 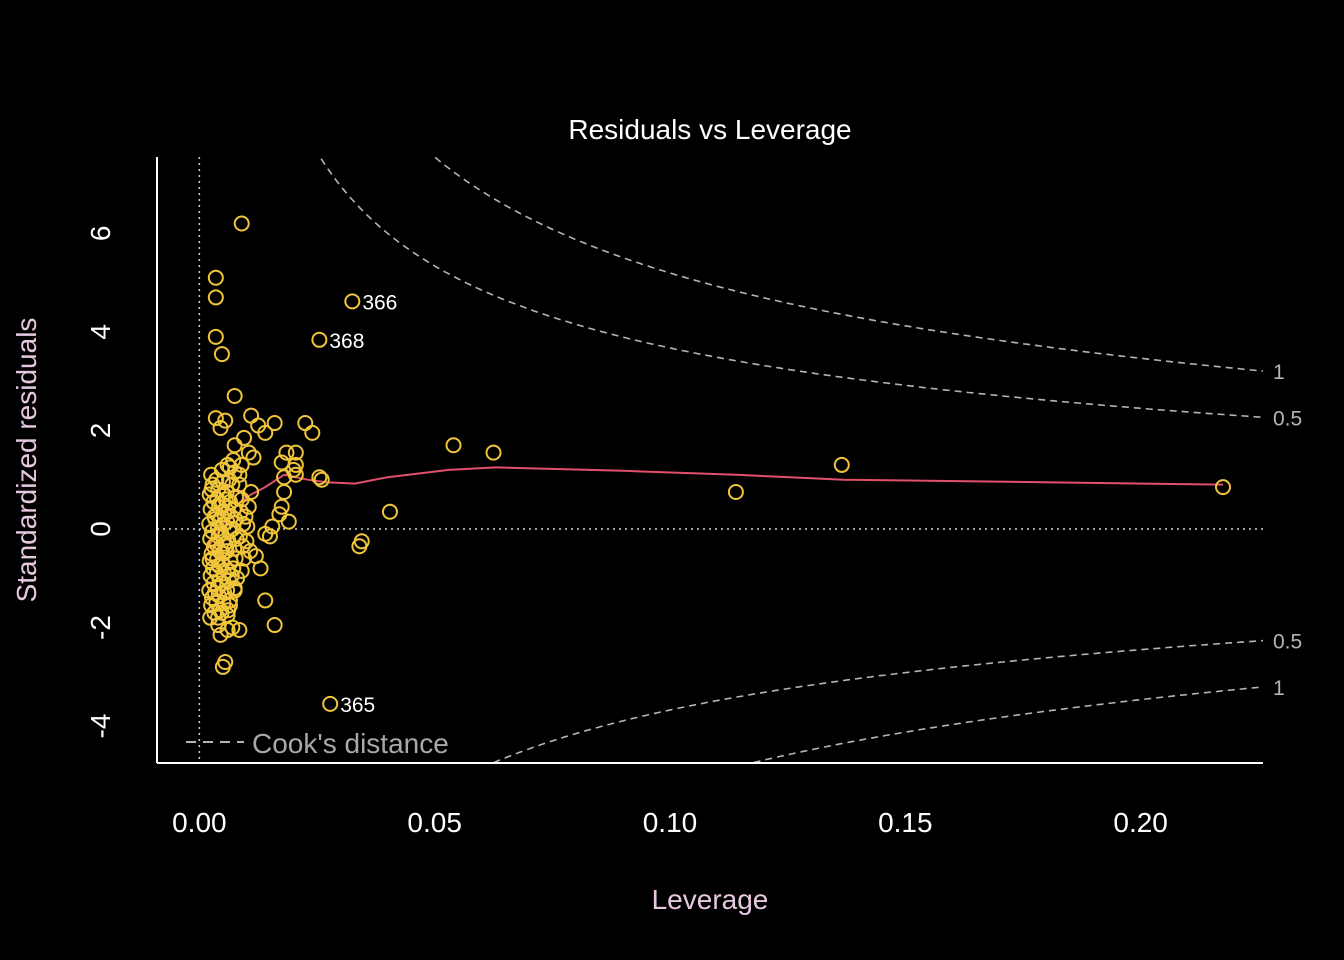 I want to click on point-label: 368, so click(x=346, y=341).